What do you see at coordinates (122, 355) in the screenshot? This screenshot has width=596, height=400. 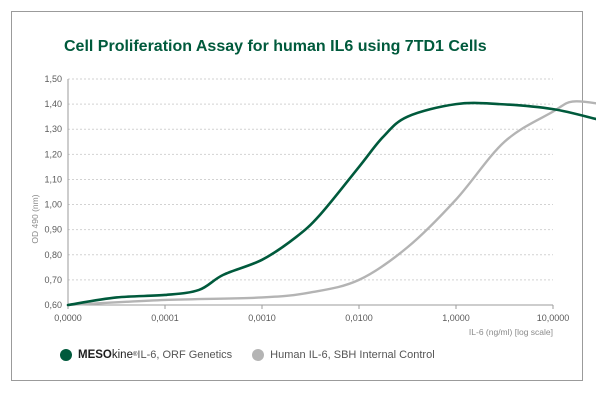 I see `legend-brand-light: kine` at bounding box center [122, 355].